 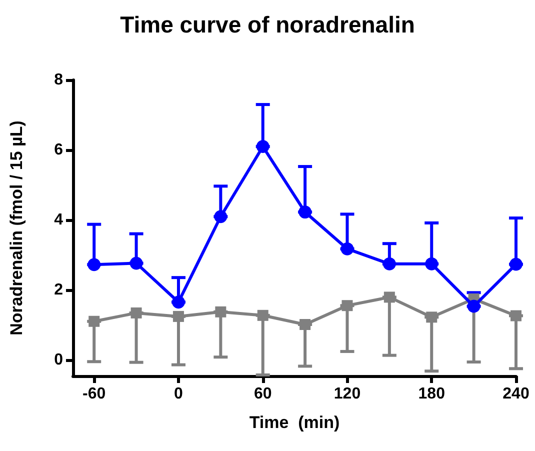 What do you see at coordinates (179, 394) in the screenshot?
I see `x-tick-label: 0` at bounding box center [179, 394].